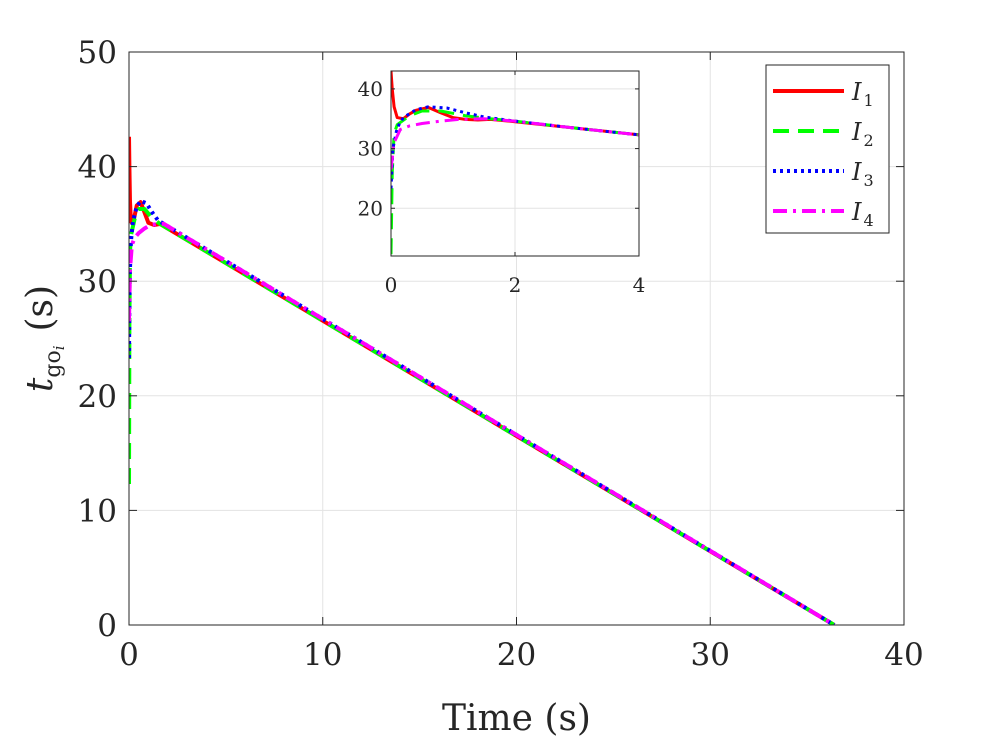 The height and width of the screenshot is (747, 996). I want to click on main-x-tick-label: 0, so click(129, 655).